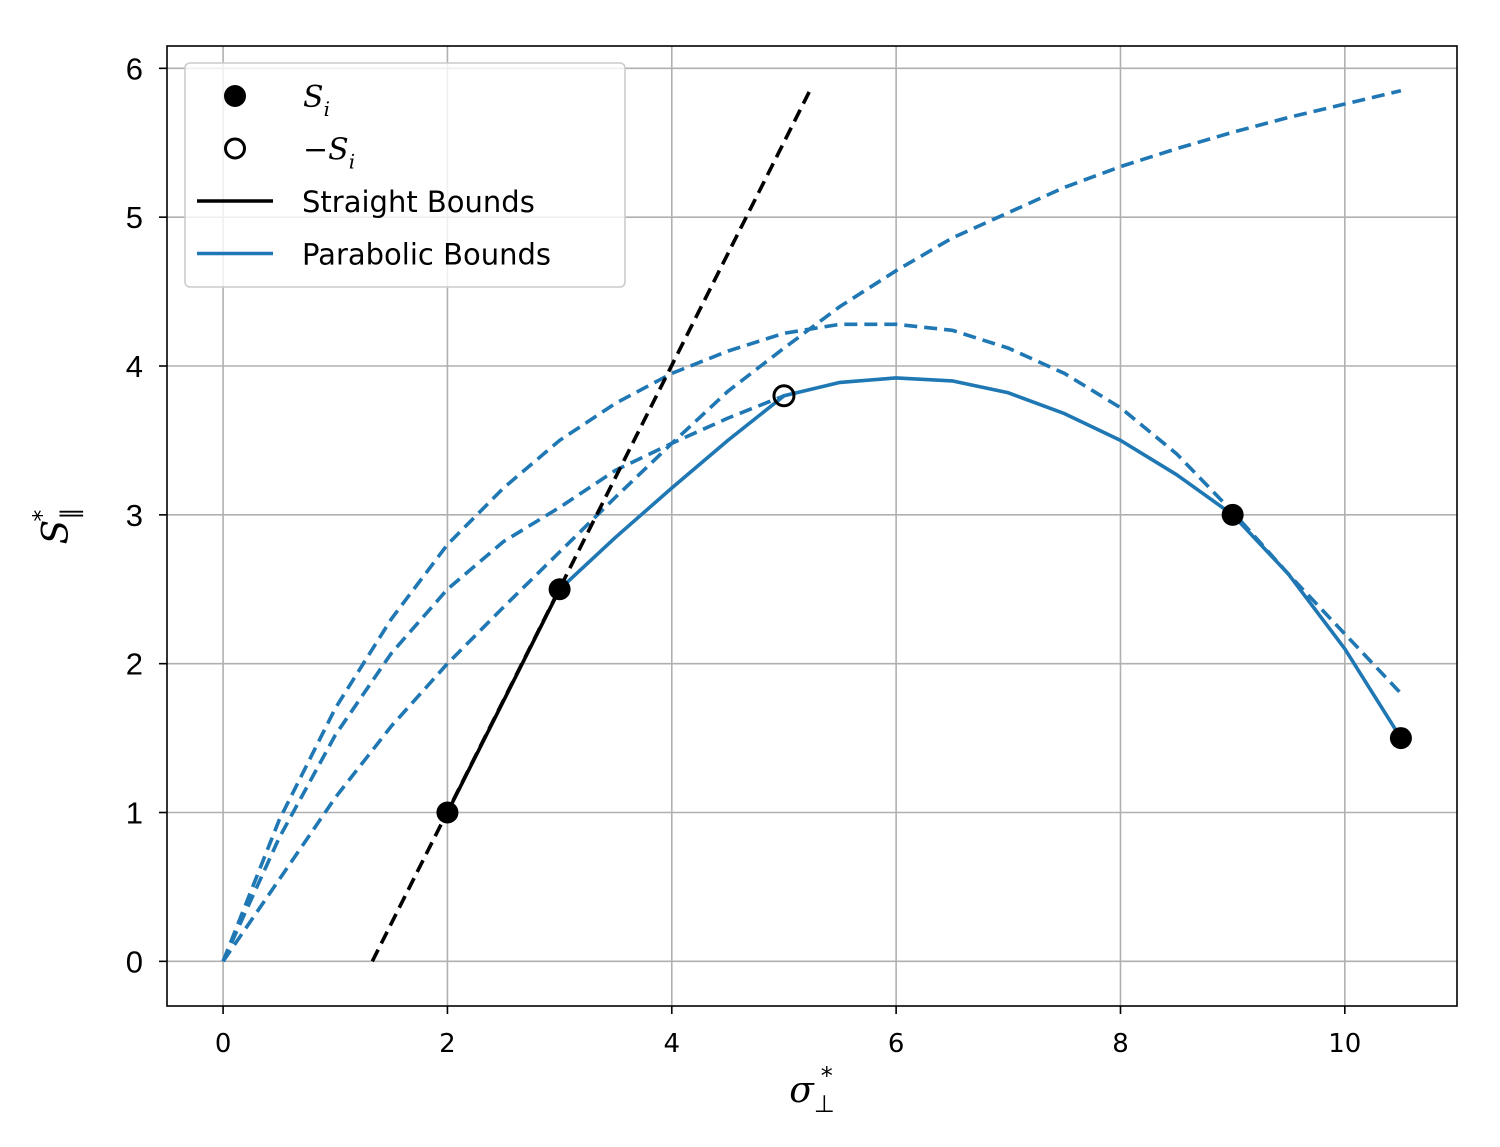 The image size is (1500, 1147). Describe the element at coordinates (223, 1044) in the screenshot. I see `x-tick-label: 0` at that location.